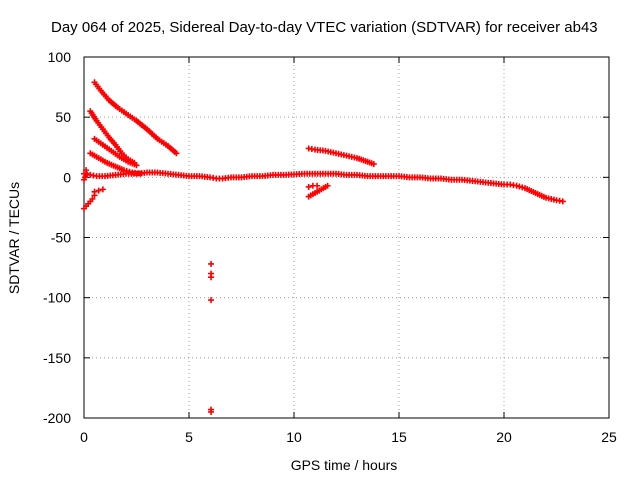 The image size is (640, 480). Describe the element at coordinates (57, 358) in the screenshot. I see `y-tick-label: -150` at that location.